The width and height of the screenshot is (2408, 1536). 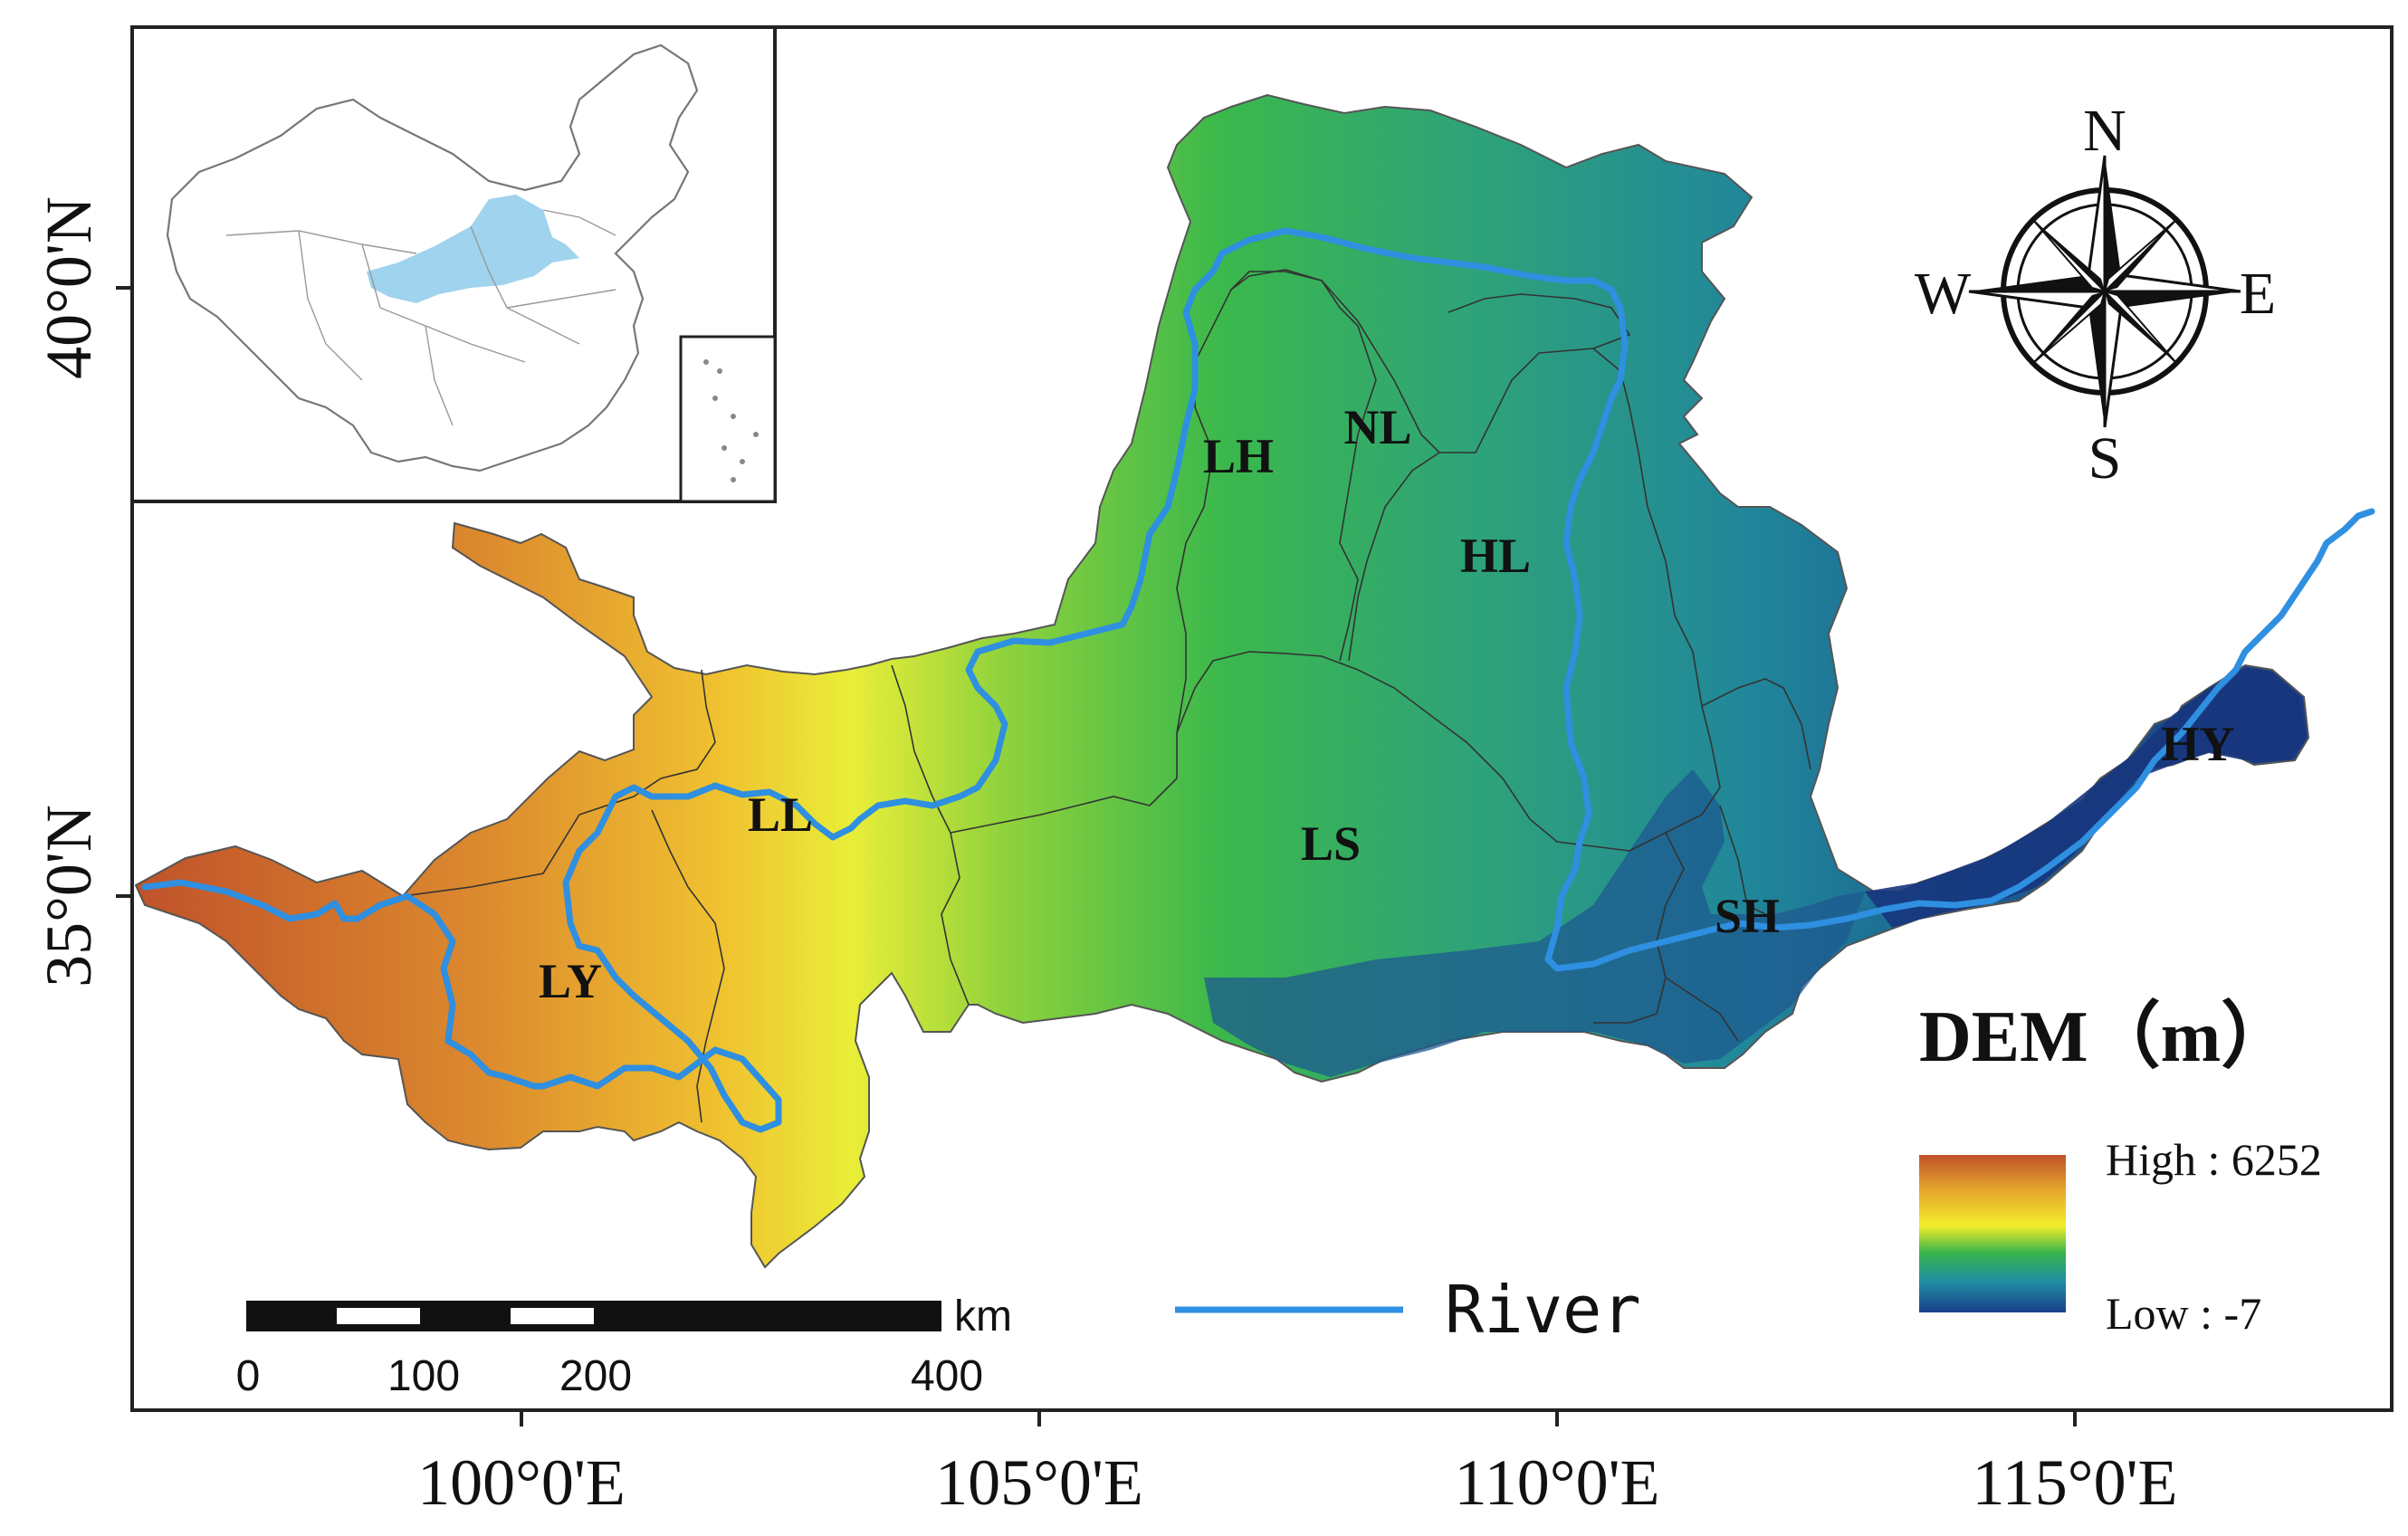 What do you see at coordinates (570, 981) in the screenshot?
I see `region-label-ly: LY` at bounding box center [570, 981].